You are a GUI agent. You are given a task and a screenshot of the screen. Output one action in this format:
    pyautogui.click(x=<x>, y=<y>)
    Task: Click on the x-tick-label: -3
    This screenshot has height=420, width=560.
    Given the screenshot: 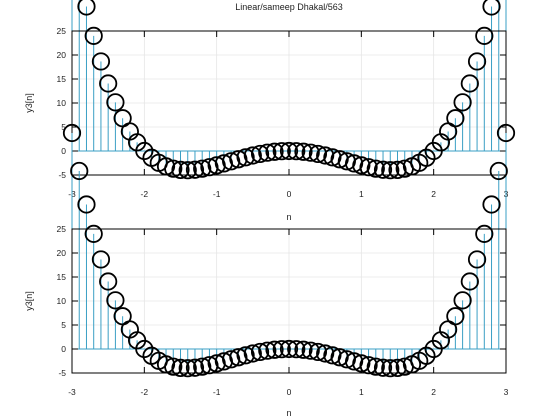 What is the action you would take?
    pyautogui.click(x=72, y=392)
    